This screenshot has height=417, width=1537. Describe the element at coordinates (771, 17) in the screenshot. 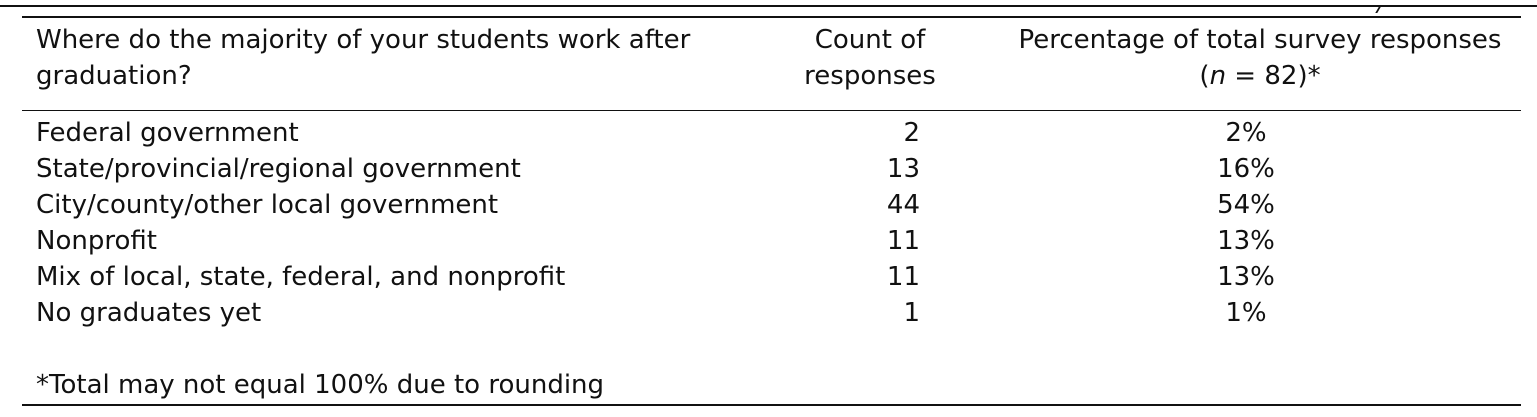

I see `table-top-rule` at that location.